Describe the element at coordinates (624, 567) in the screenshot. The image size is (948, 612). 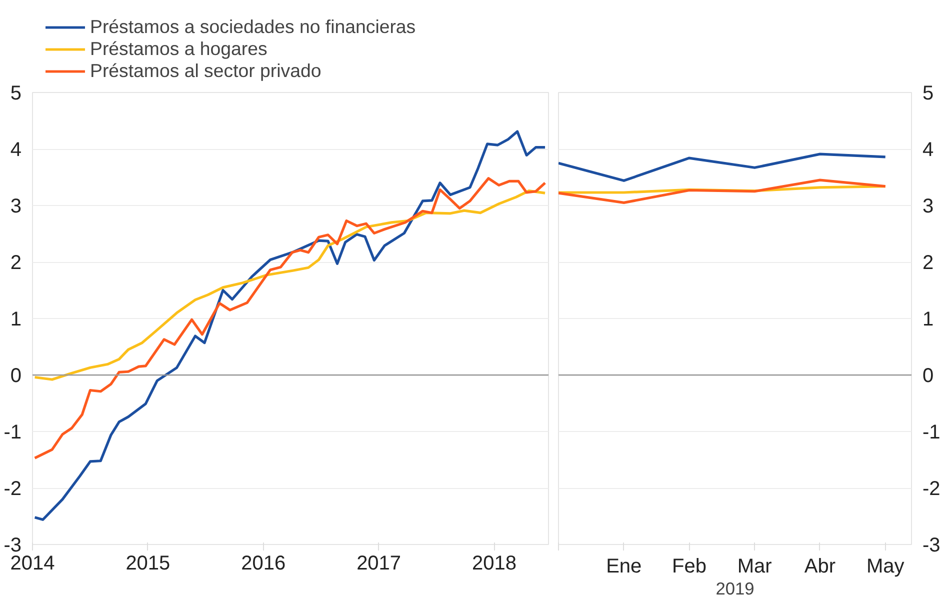
I see `x-tick-label: Ene` at that location.